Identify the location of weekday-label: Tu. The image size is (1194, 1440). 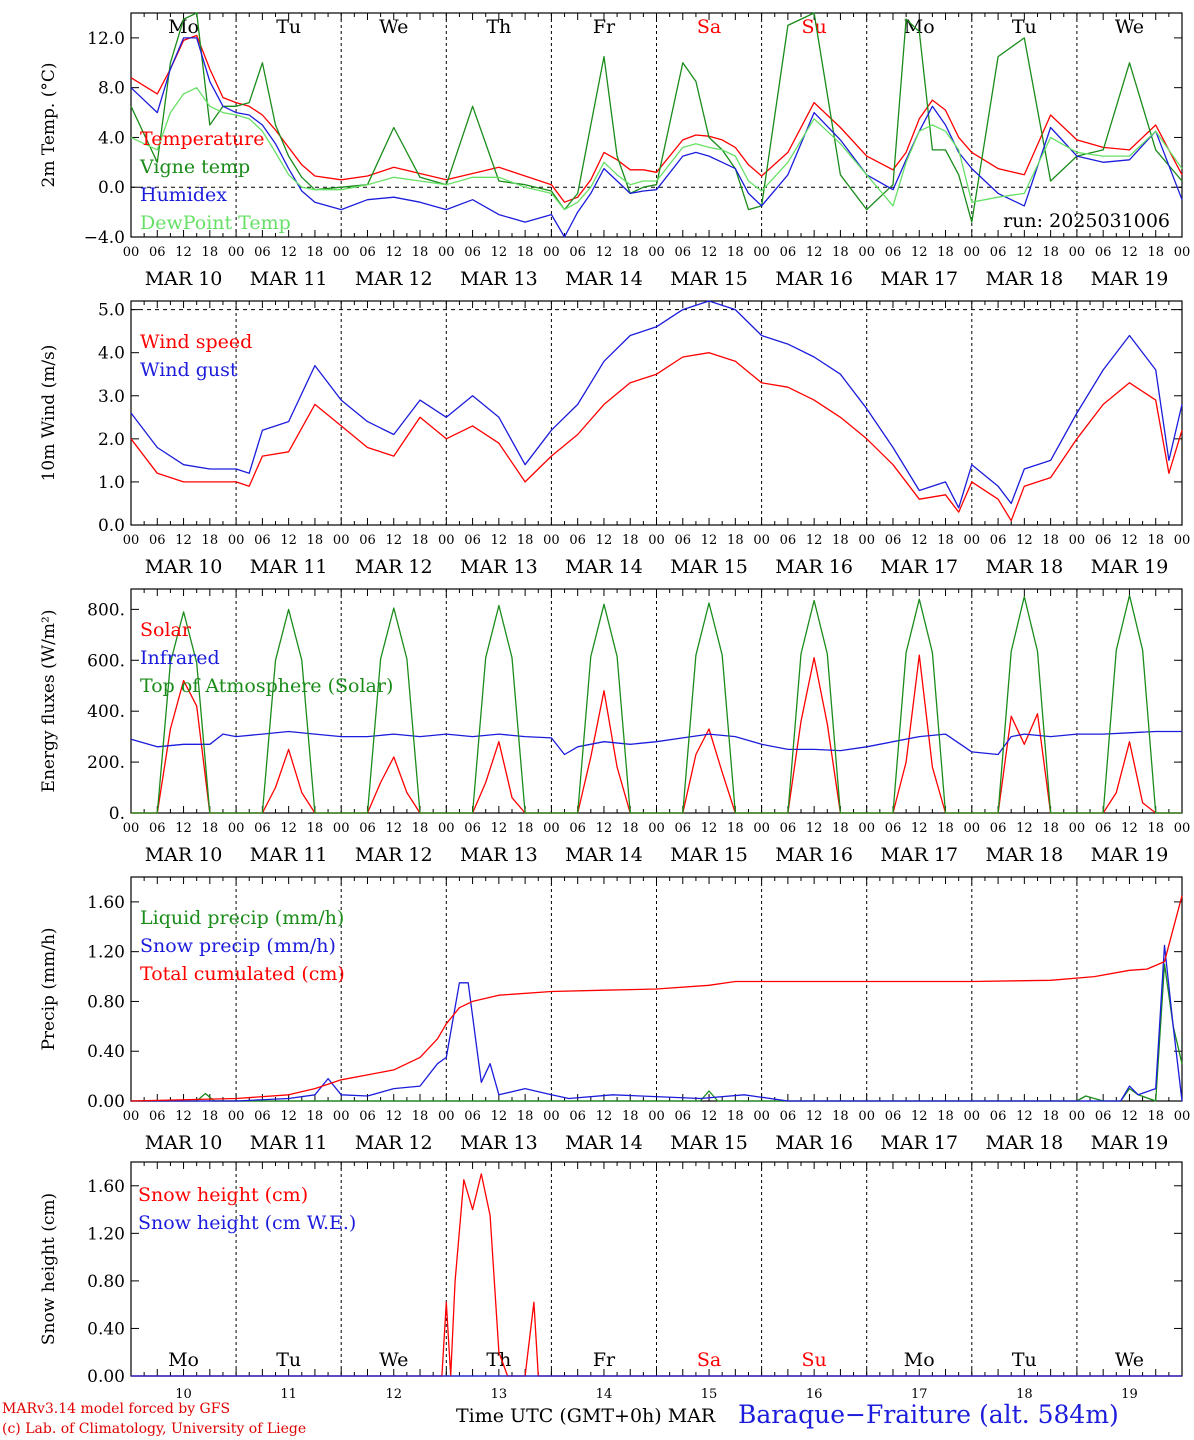
(1024, 1360).